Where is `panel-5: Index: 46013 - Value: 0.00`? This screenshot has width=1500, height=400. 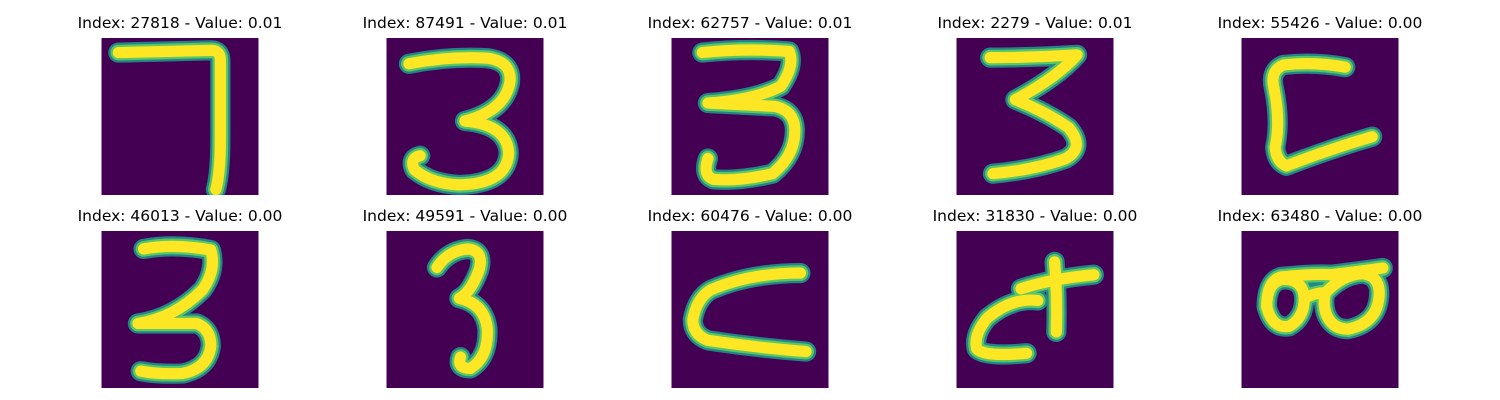
panel-5: Index: 46013 - Value: 0.00 is located at coordinates (180, 292).